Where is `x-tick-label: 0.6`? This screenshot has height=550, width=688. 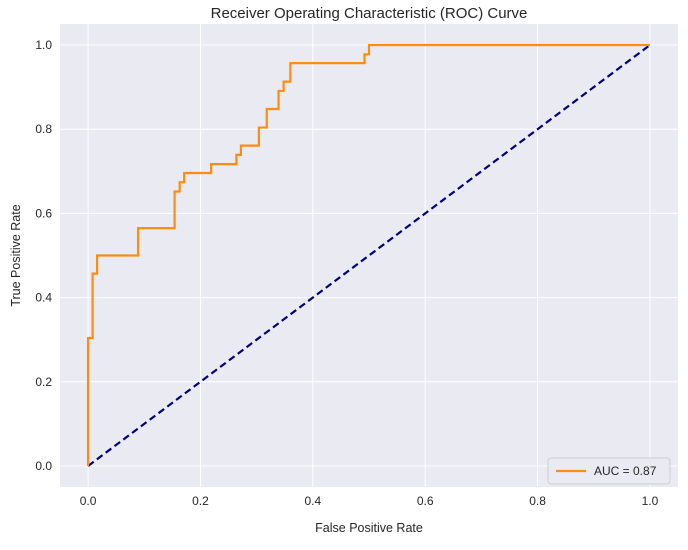 x-tick-label: 0.6 is located at coordinates (425, 501).